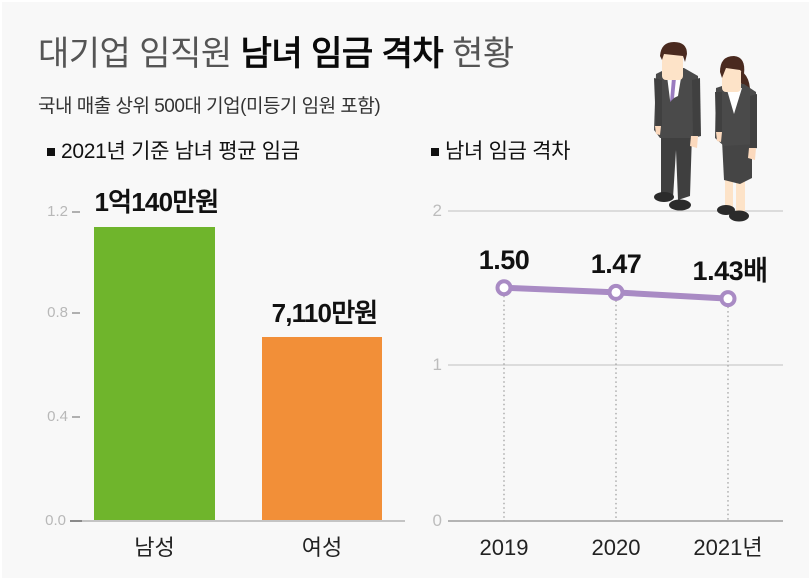 This screenshot has width=811, height=582. I want to click on y-tick-label: 0.8, so click(57, 312).